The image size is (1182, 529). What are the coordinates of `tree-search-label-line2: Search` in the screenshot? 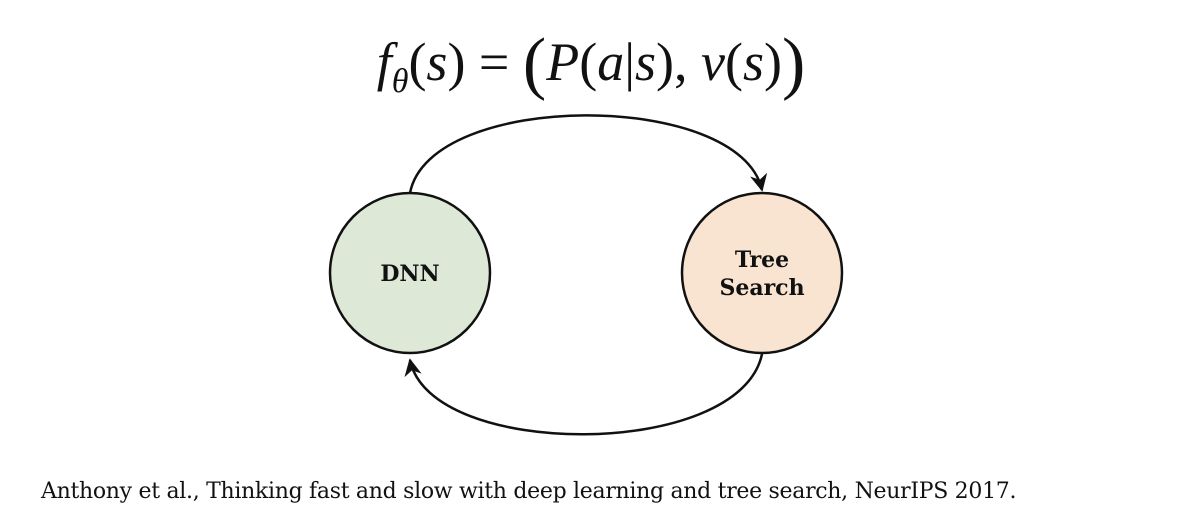 It's located at (761, 288).